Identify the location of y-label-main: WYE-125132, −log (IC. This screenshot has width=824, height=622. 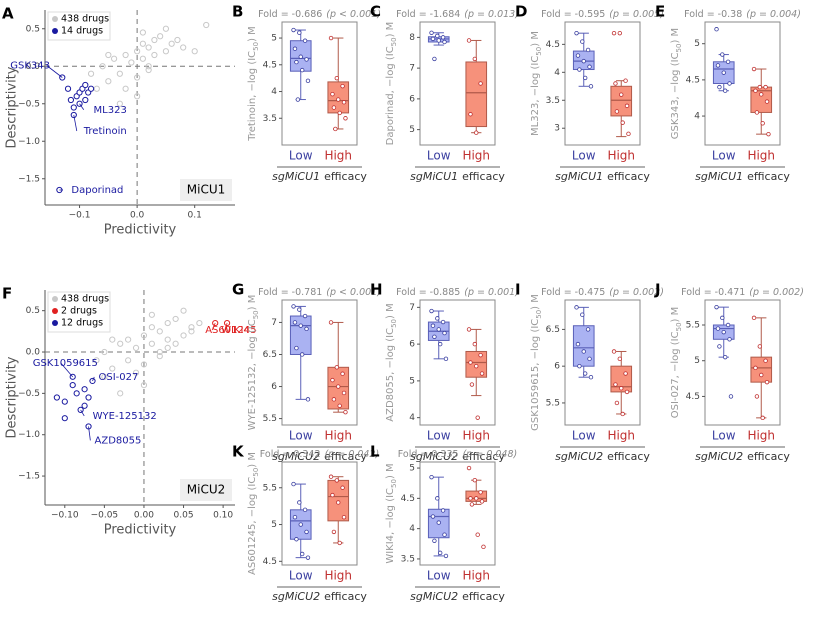
(252, 374).